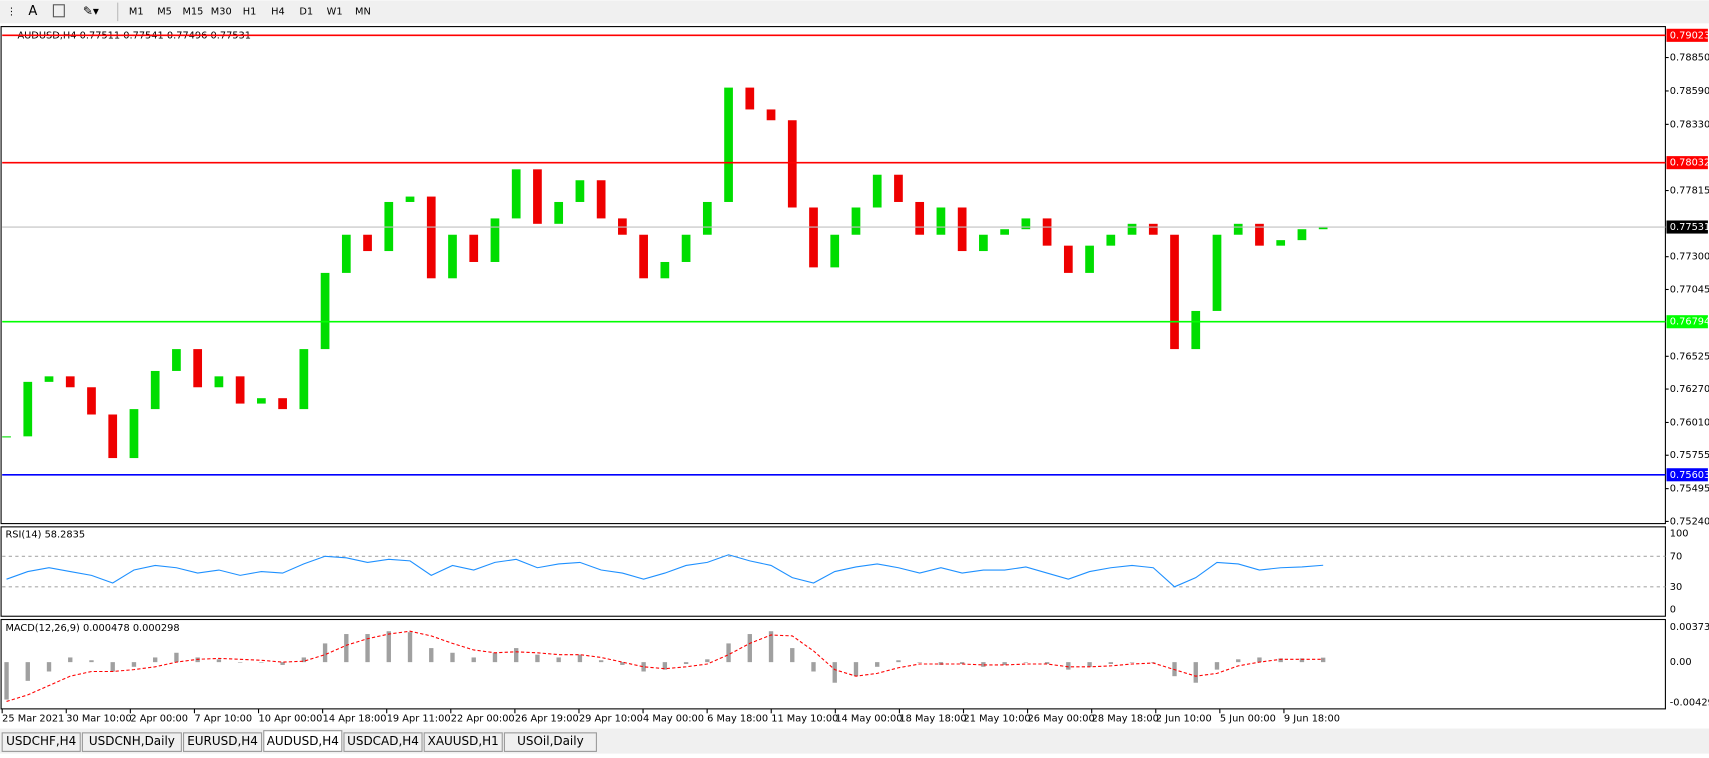 The height and width of the screenshot is (758, 1709). Describe the element at coordinates (355, 719) in the screenshot. I see `x-tick-label: 14 Apr 18:00` at that location.